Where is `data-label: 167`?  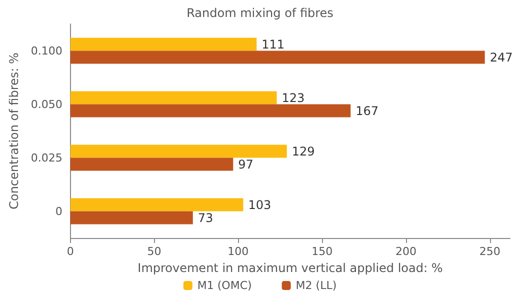
data-label: 167 is located at coordinates (367, 111).